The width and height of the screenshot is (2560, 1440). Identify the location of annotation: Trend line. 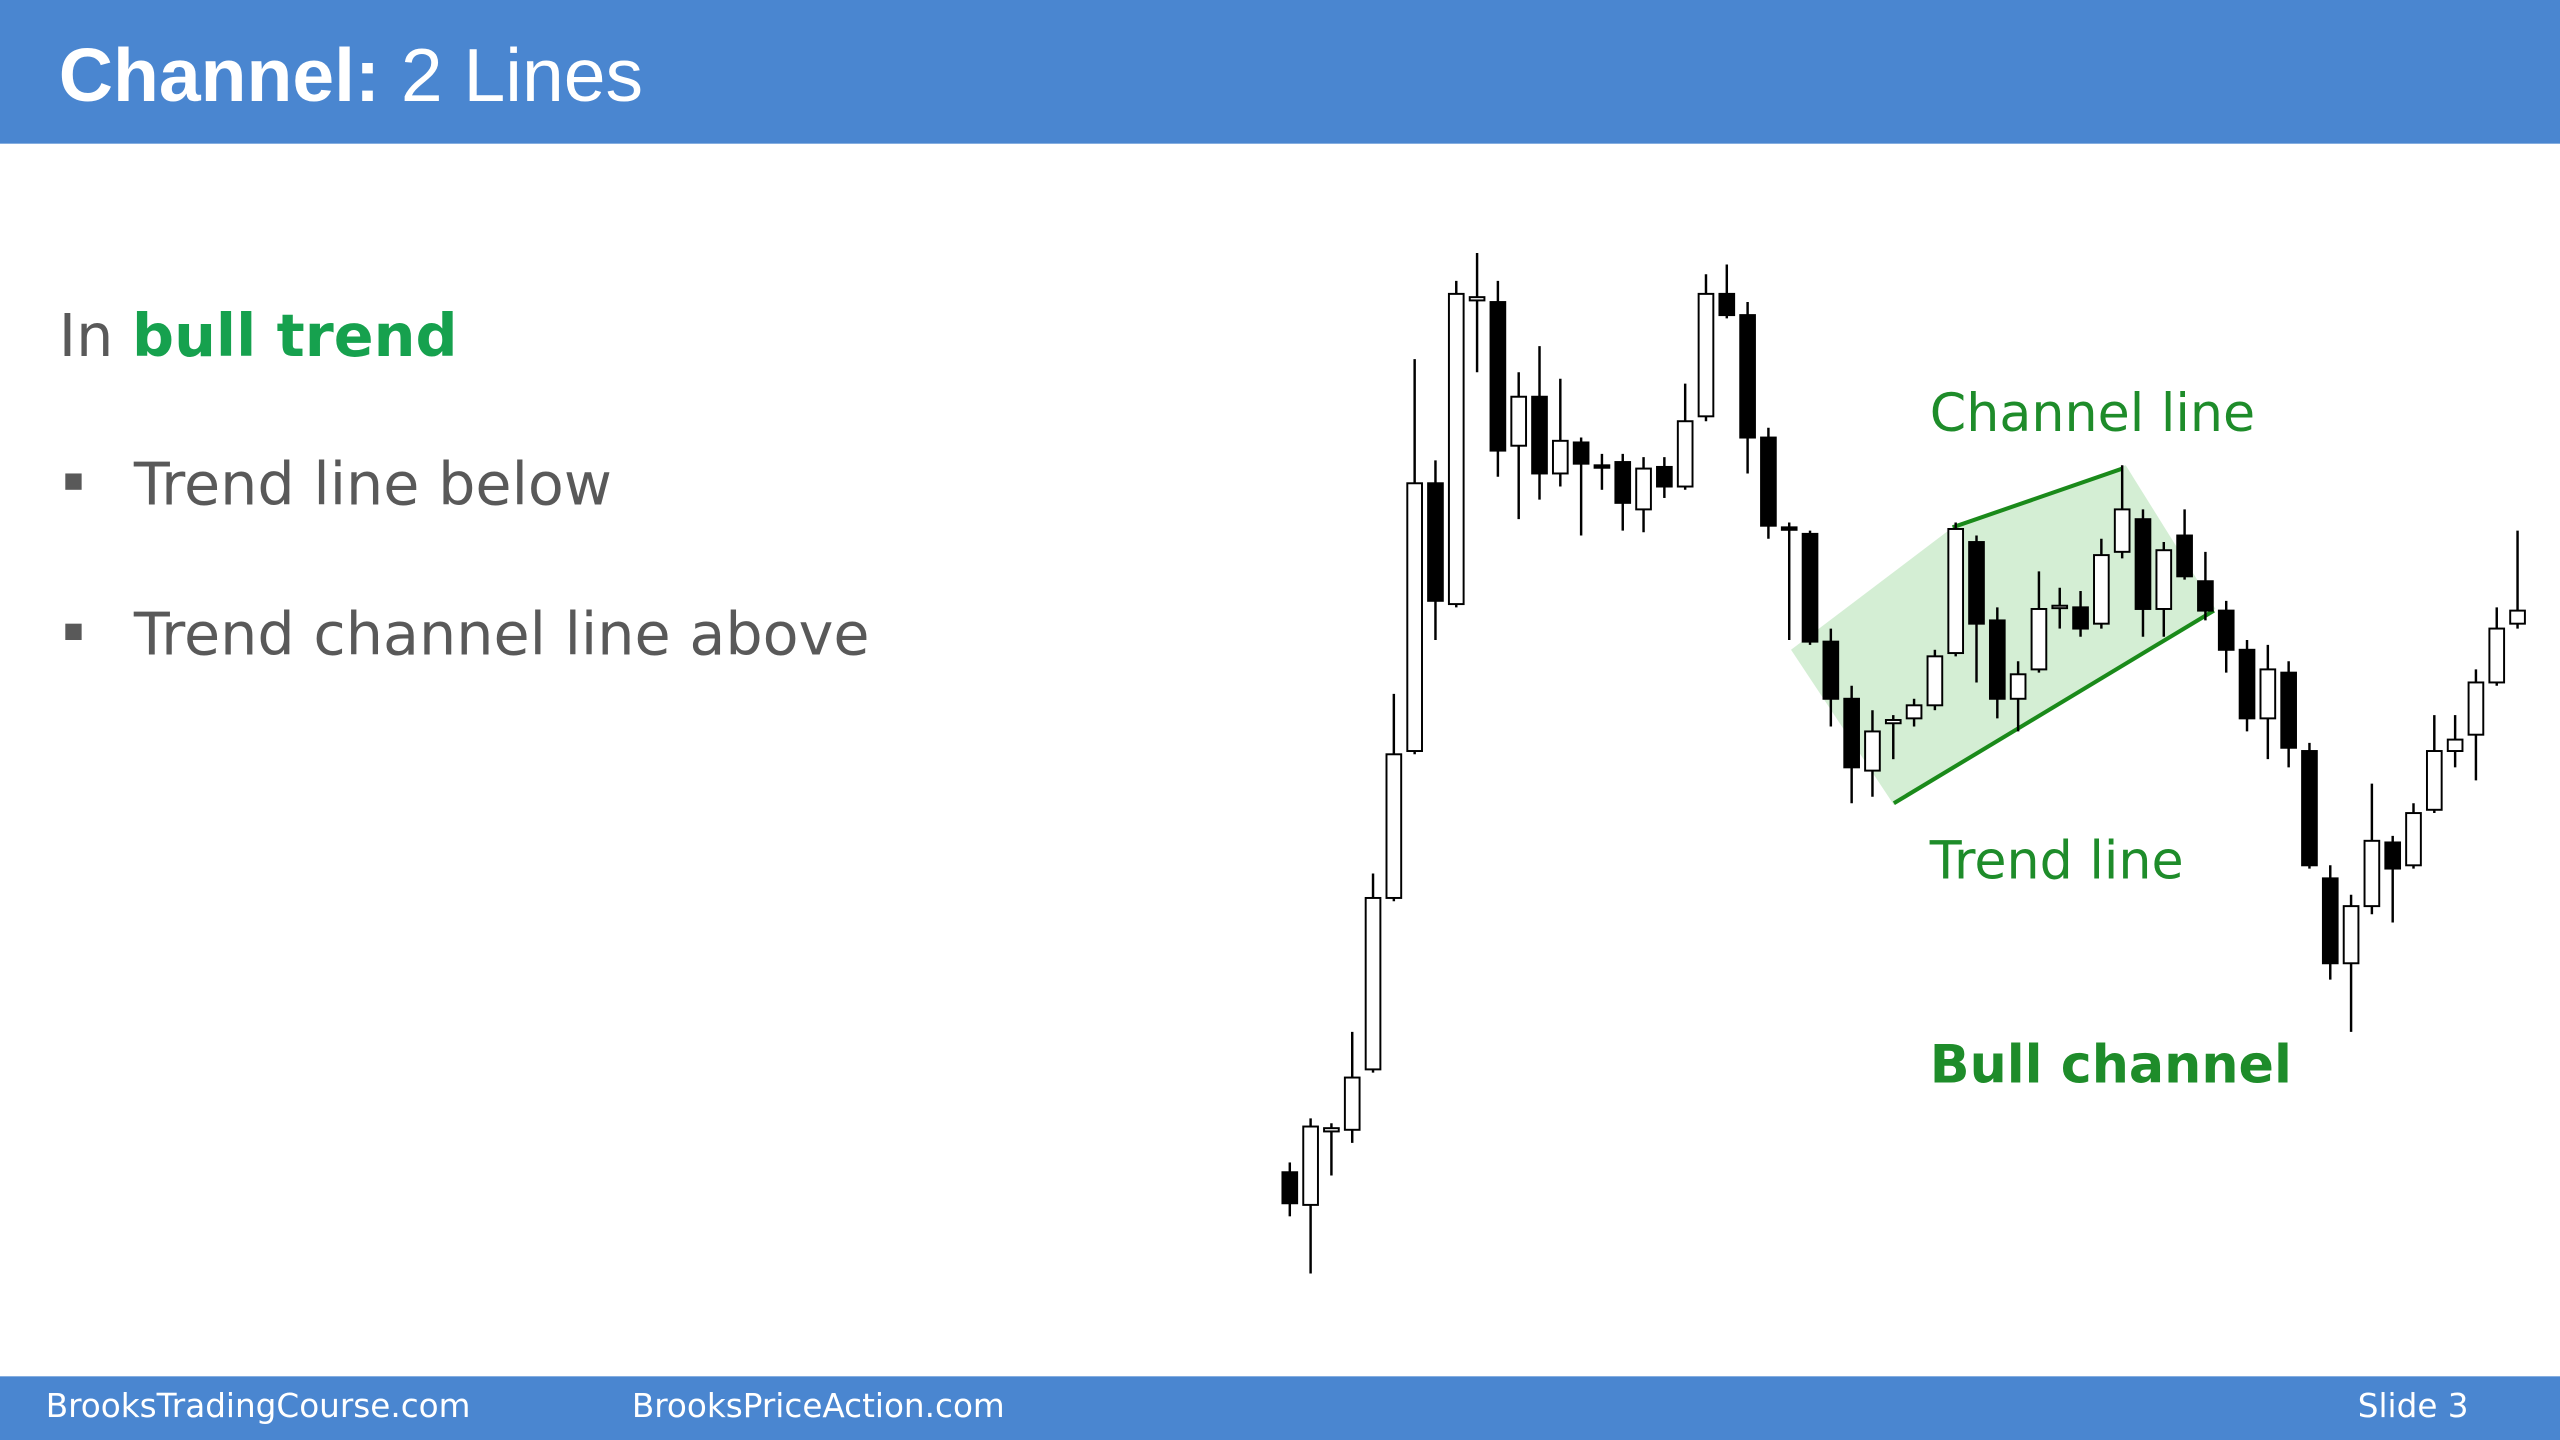
(2056, 861).